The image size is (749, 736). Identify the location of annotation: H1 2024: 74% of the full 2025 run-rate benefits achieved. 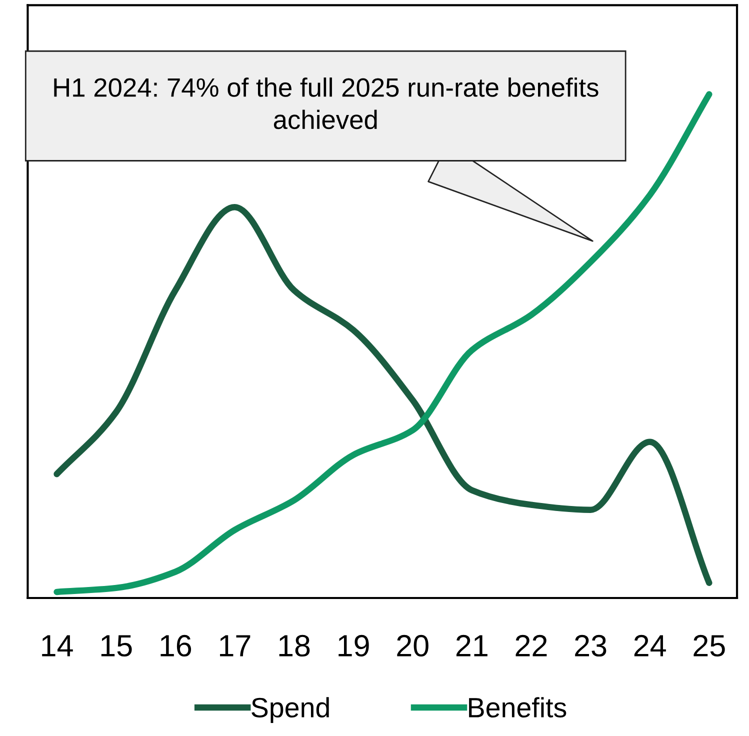
(326, 104).